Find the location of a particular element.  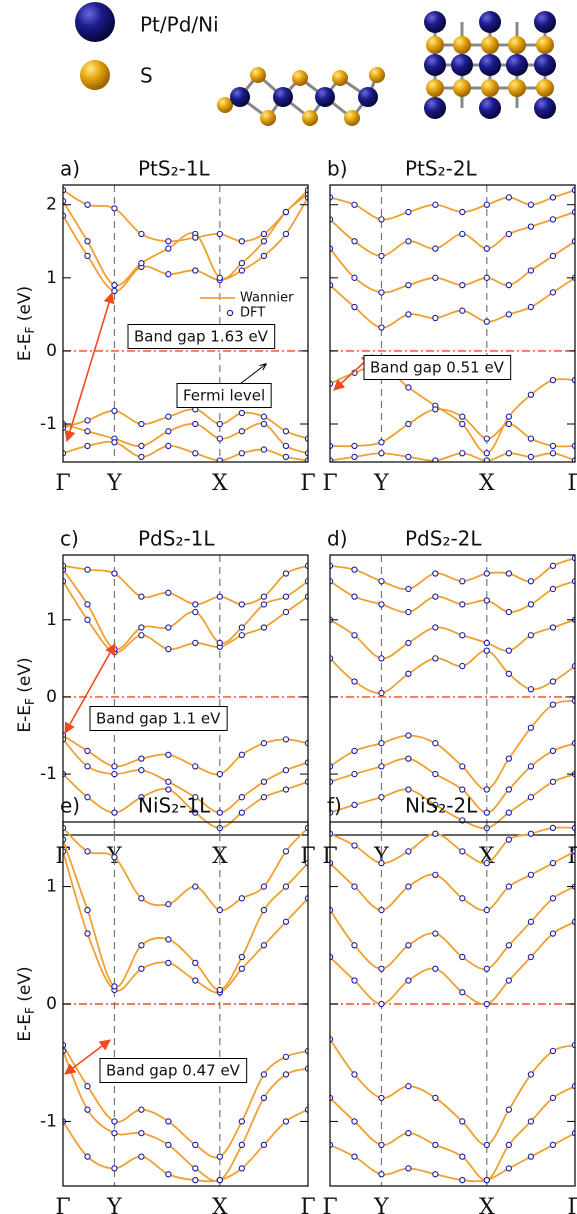

y-axis-label-text: E-E is located at coordinates (25, 719).